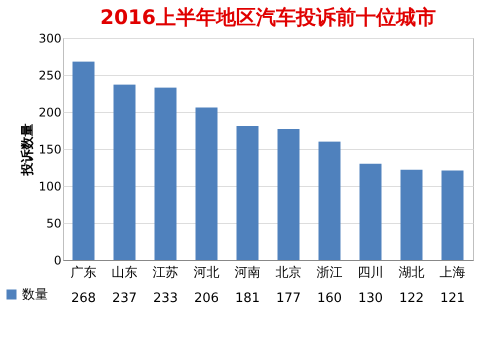 Image resolution: width=500 pixels, height=338 pixels. What do you see at coordinates (125, 273) in the screenshot?
I see `x-tick-label: 山东` at bounding box center [125, 273].